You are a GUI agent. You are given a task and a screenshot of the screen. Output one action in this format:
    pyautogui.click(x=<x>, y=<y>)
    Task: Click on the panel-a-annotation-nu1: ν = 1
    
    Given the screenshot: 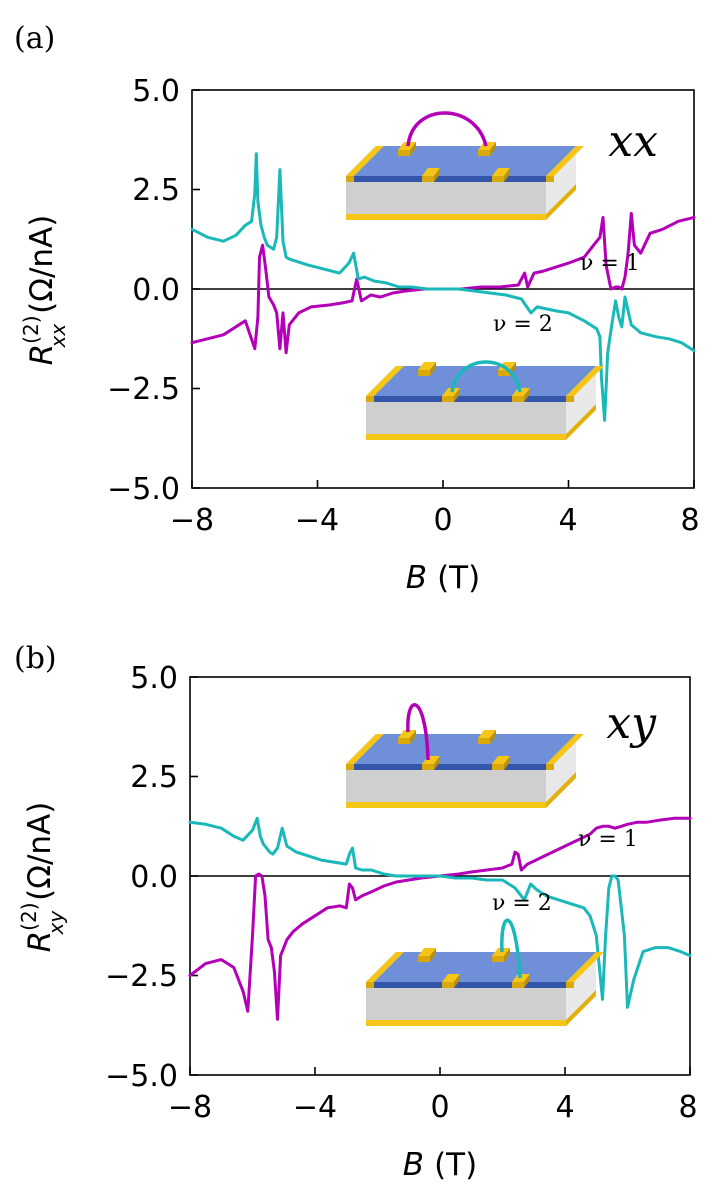 What is the action you would take?
    pyautogui.click(x=610, y=263)
    